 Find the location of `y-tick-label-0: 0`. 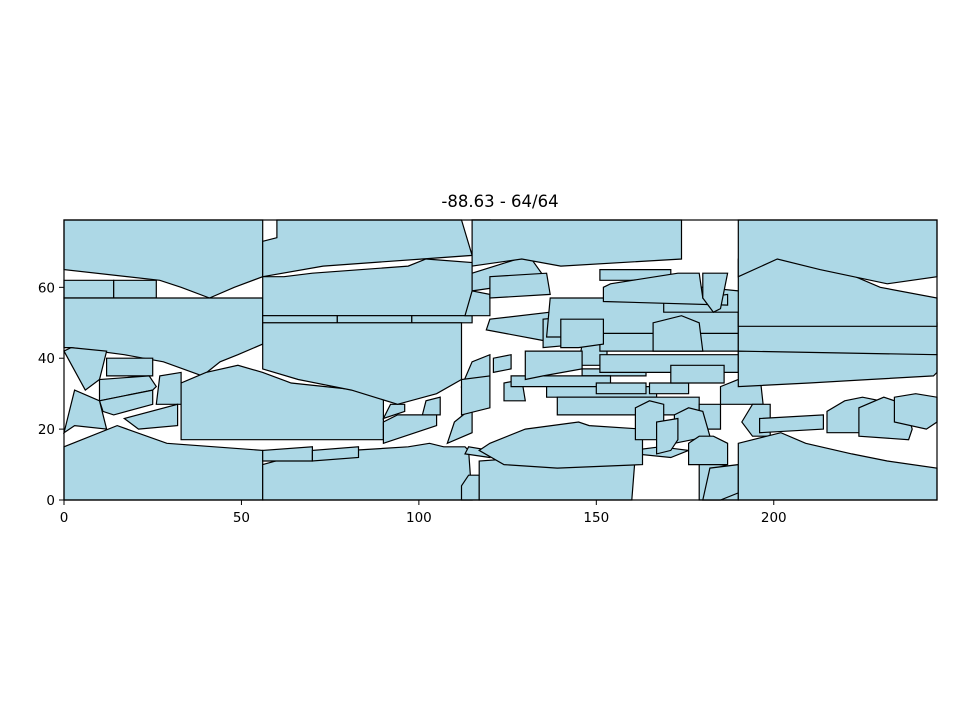

y-tick-label-0: 0 is located at coordinates (50, 501).